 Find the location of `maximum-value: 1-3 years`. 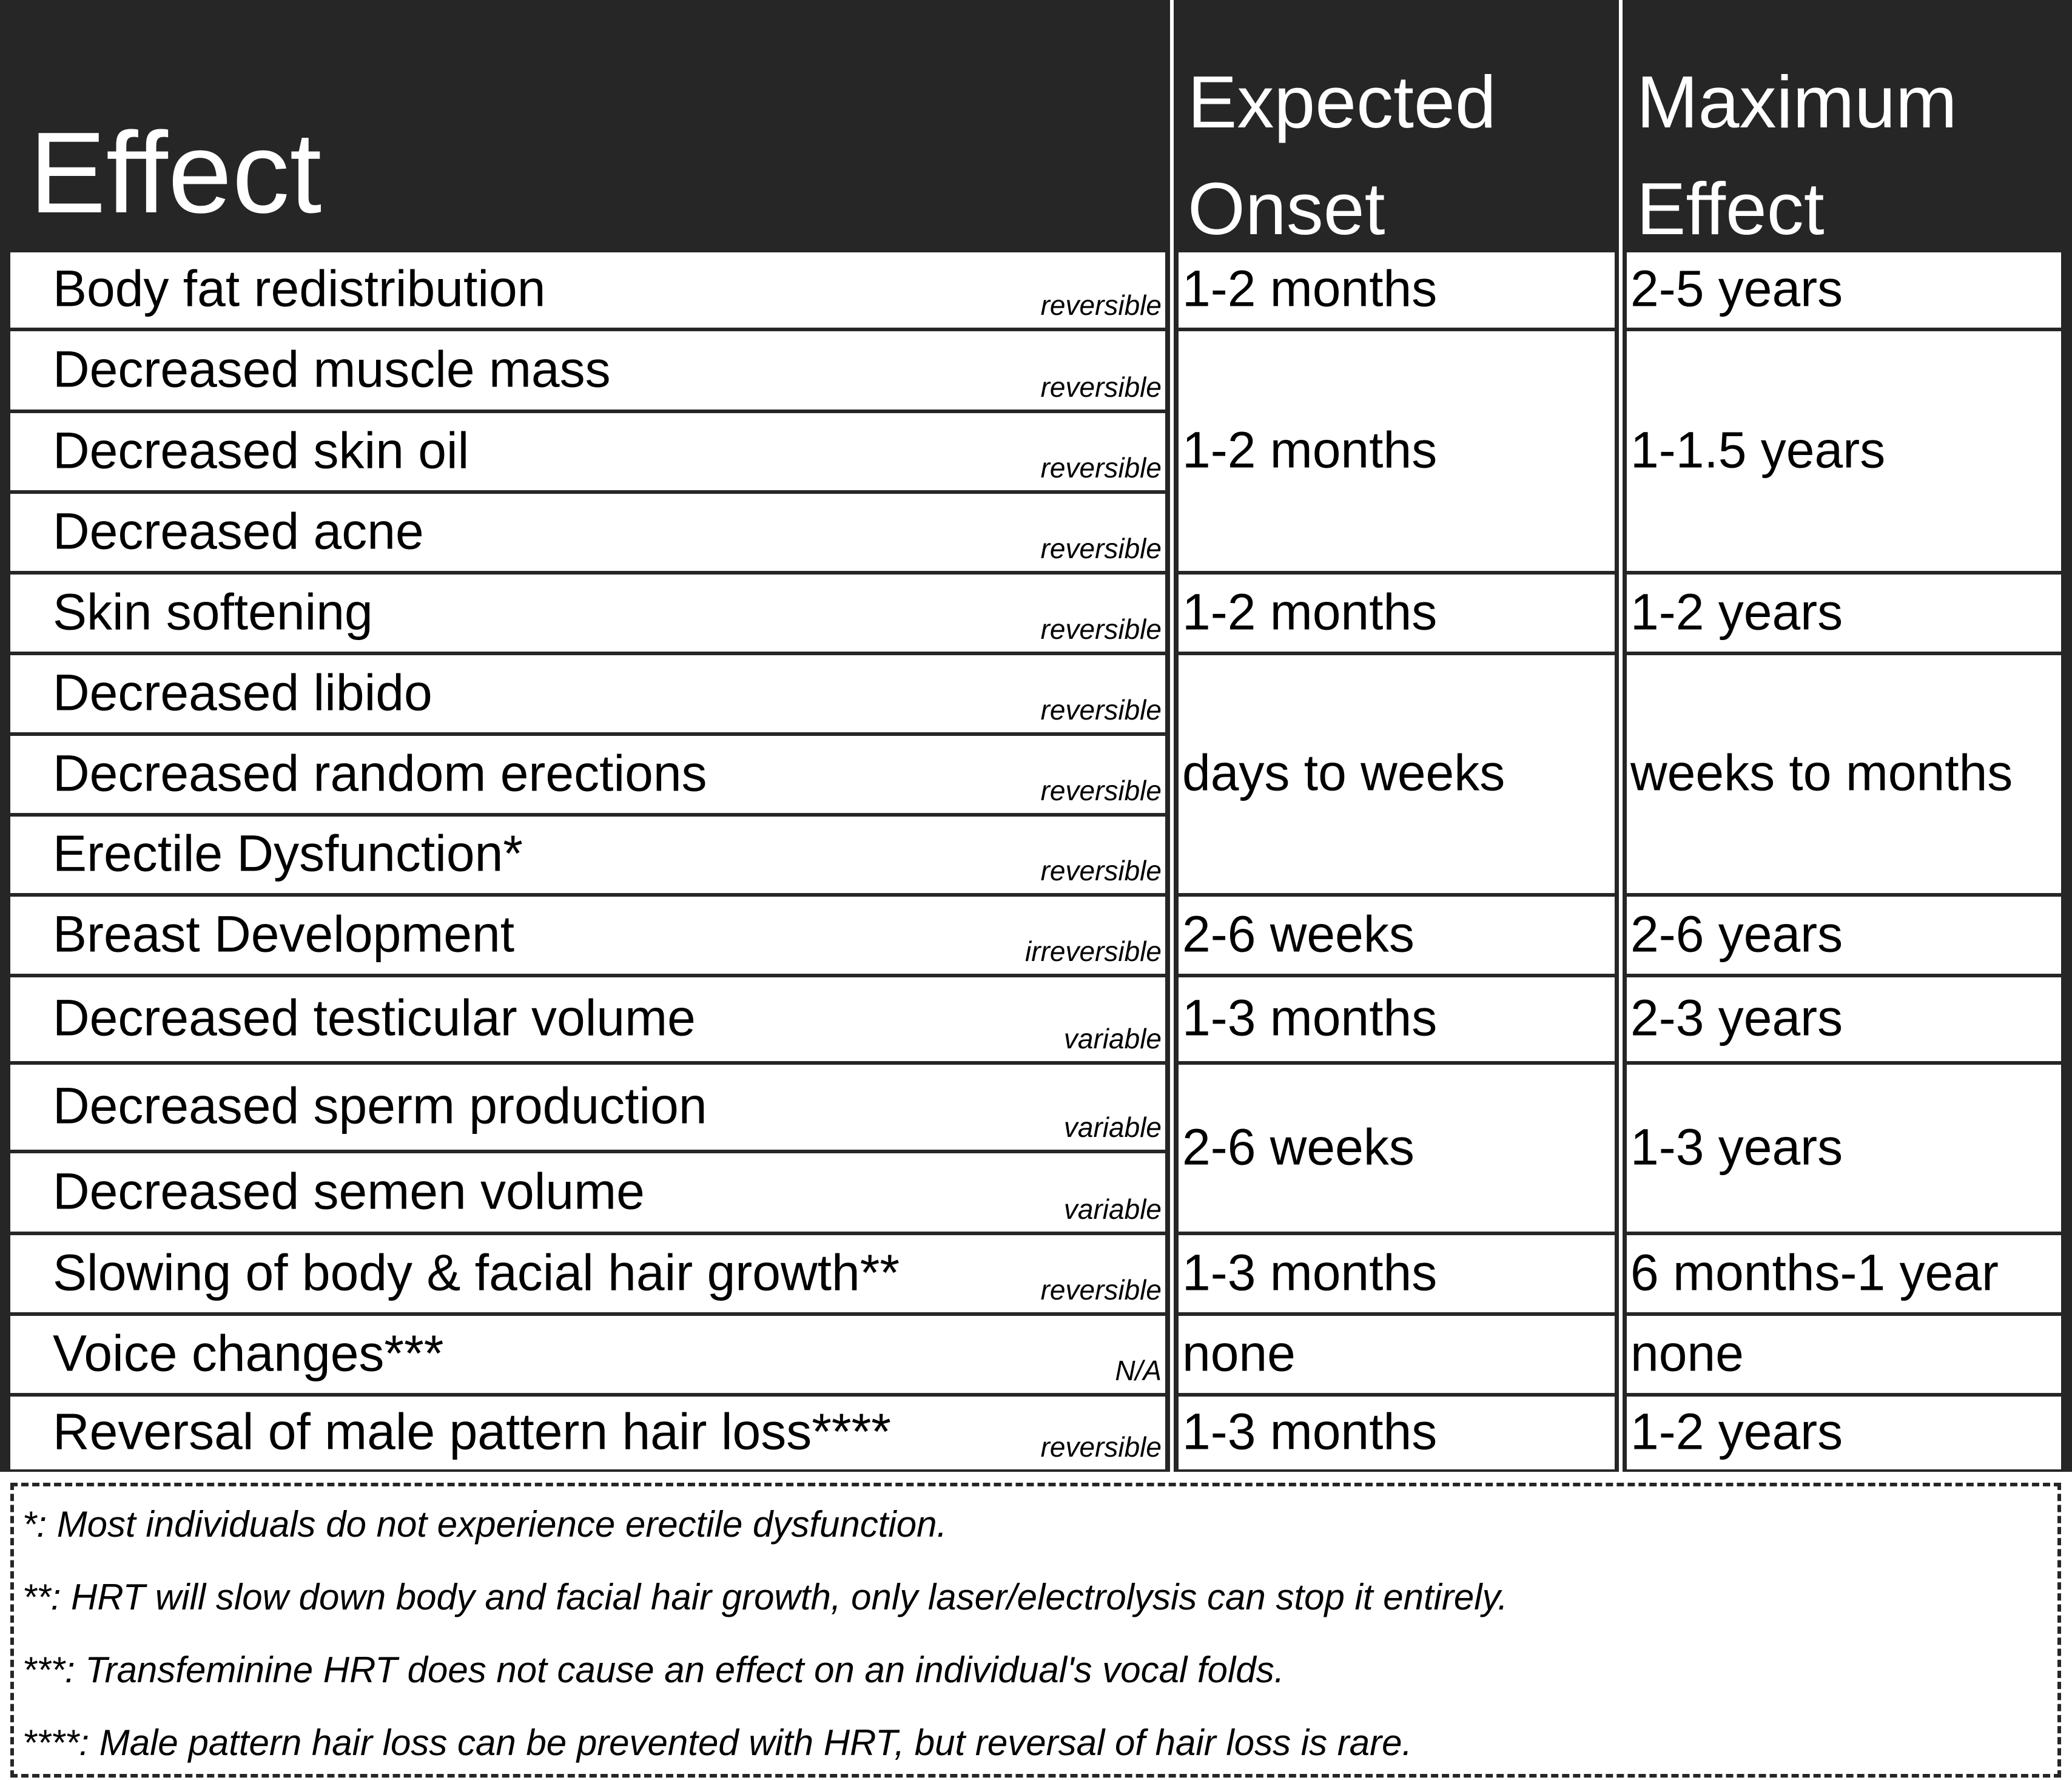

maximum-value: 1-3 years is located at coordinates (1736, 1147).